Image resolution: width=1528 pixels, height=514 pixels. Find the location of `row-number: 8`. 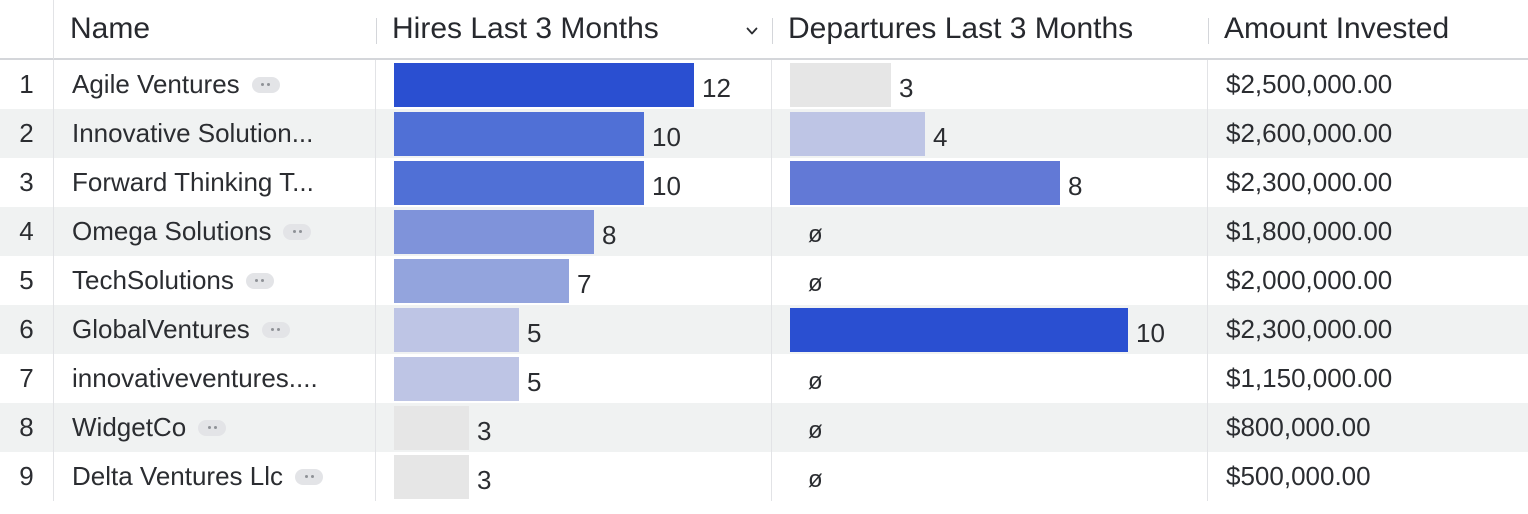

row-number: 8 is located at coordinates (27, 427).